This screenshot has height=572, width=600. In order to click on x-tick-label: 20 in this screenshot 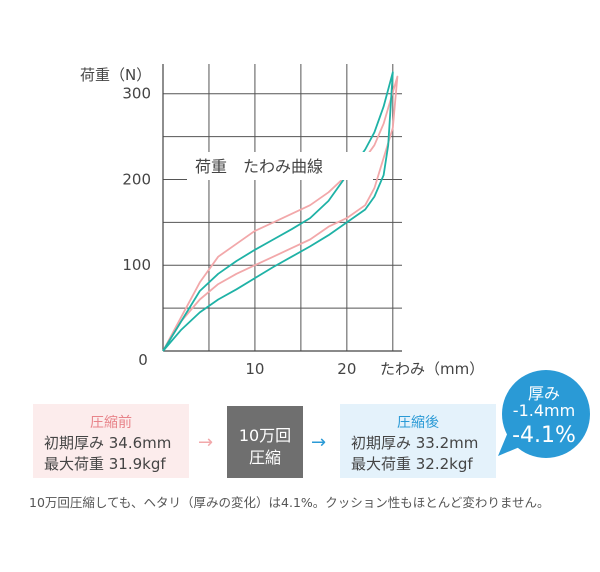, I will do `click(346, 369)`.